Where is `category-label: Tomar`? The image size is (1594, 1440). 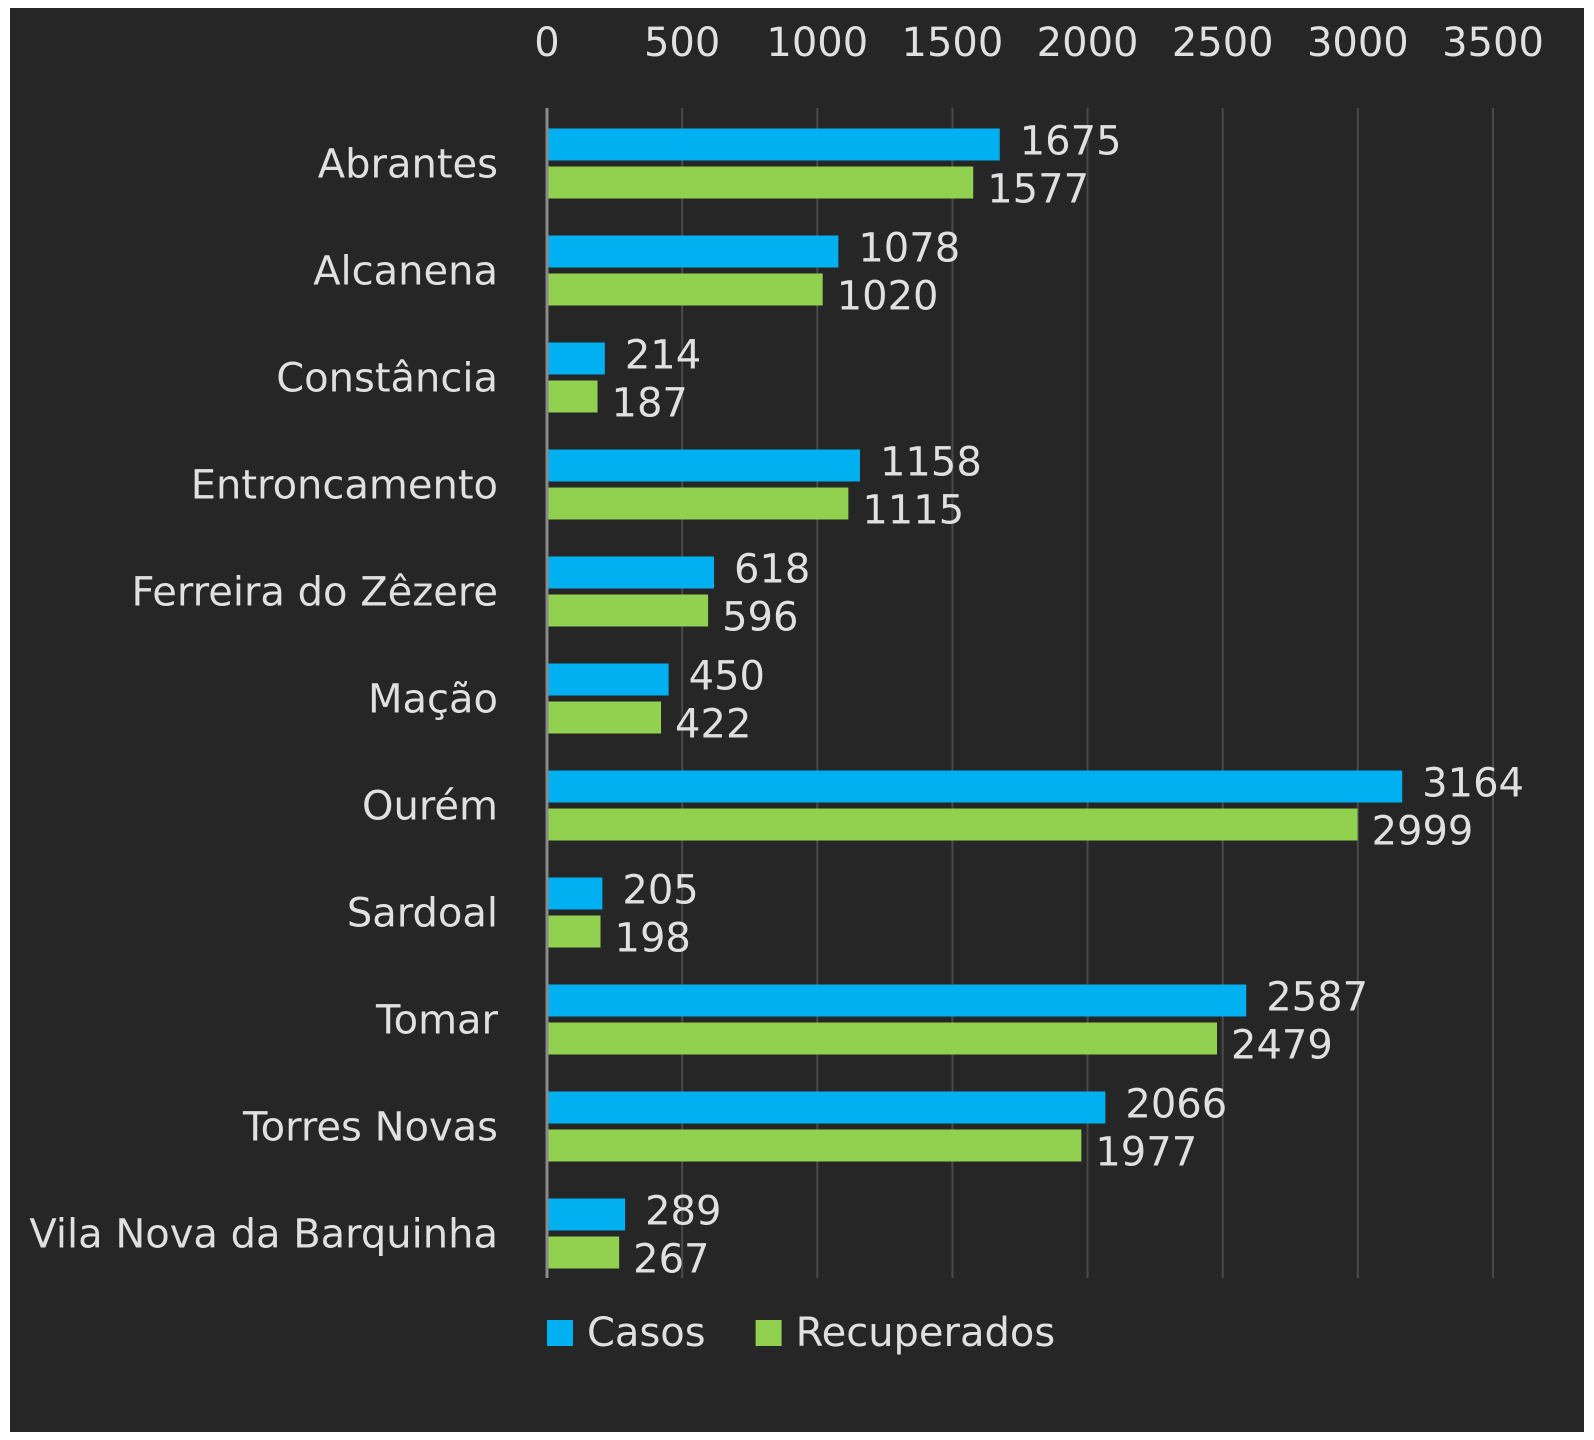
category-label: Tomar is located at coordinates (437, 1021).